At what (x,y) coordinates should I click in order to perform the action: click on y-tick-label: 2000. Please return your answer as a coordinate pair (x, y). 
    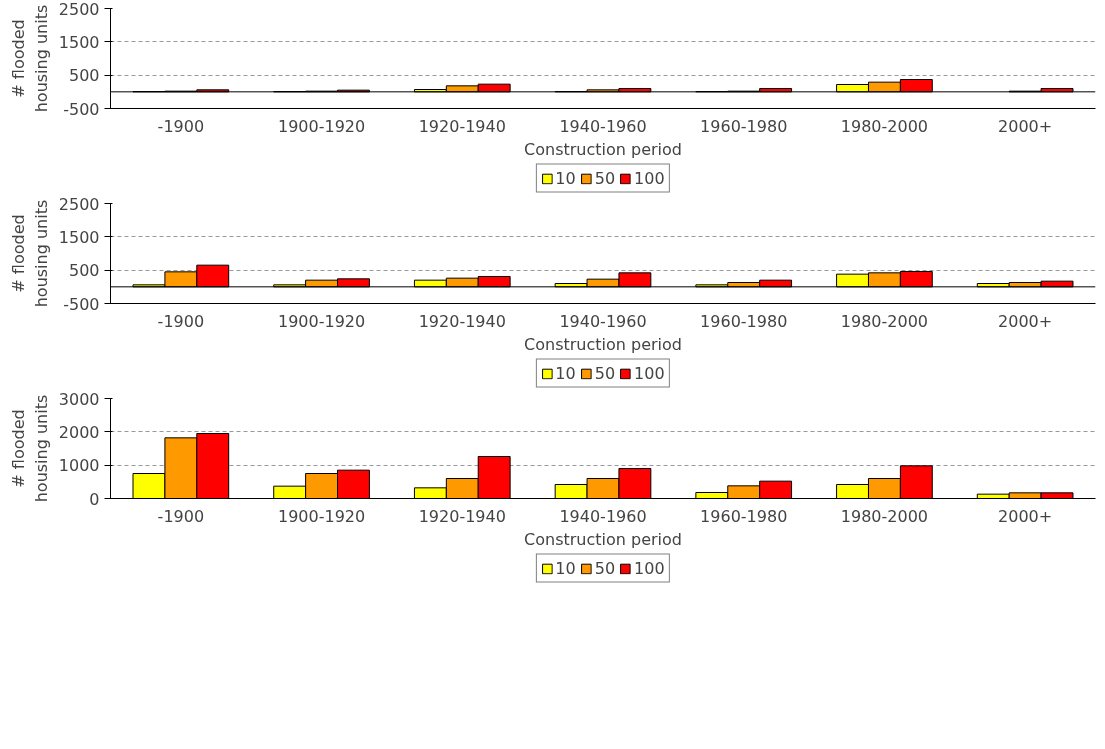
    Looking at the image, I should click on (79, 432).